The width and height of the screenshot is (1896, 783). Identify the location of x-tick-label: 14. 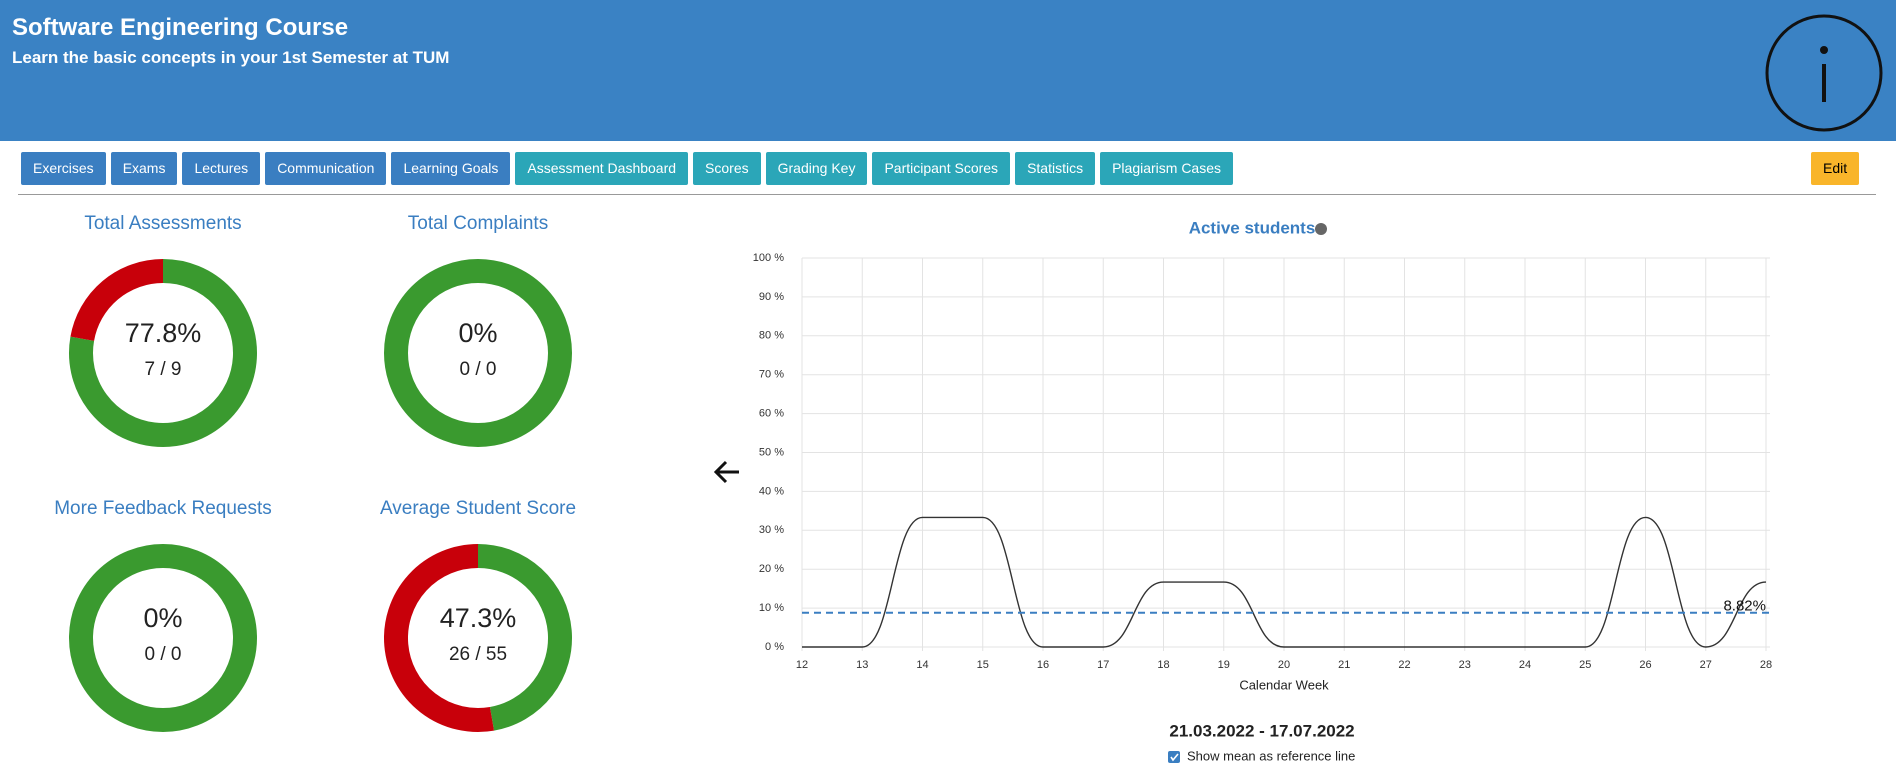
(922, 665).